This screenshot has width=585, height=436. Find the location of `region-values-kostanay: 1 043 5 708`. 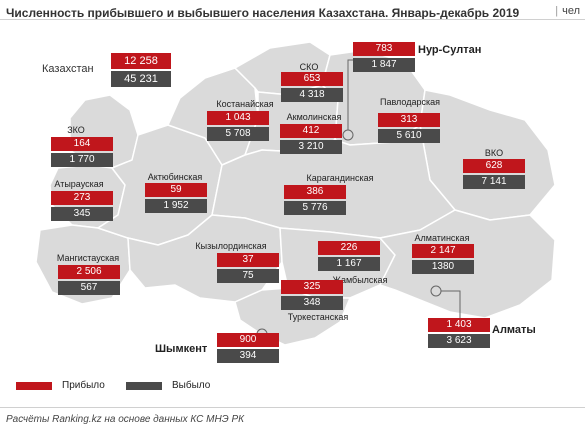

region-values-kostanay: 1 043 5 708 is located at coordinates (238, 126).